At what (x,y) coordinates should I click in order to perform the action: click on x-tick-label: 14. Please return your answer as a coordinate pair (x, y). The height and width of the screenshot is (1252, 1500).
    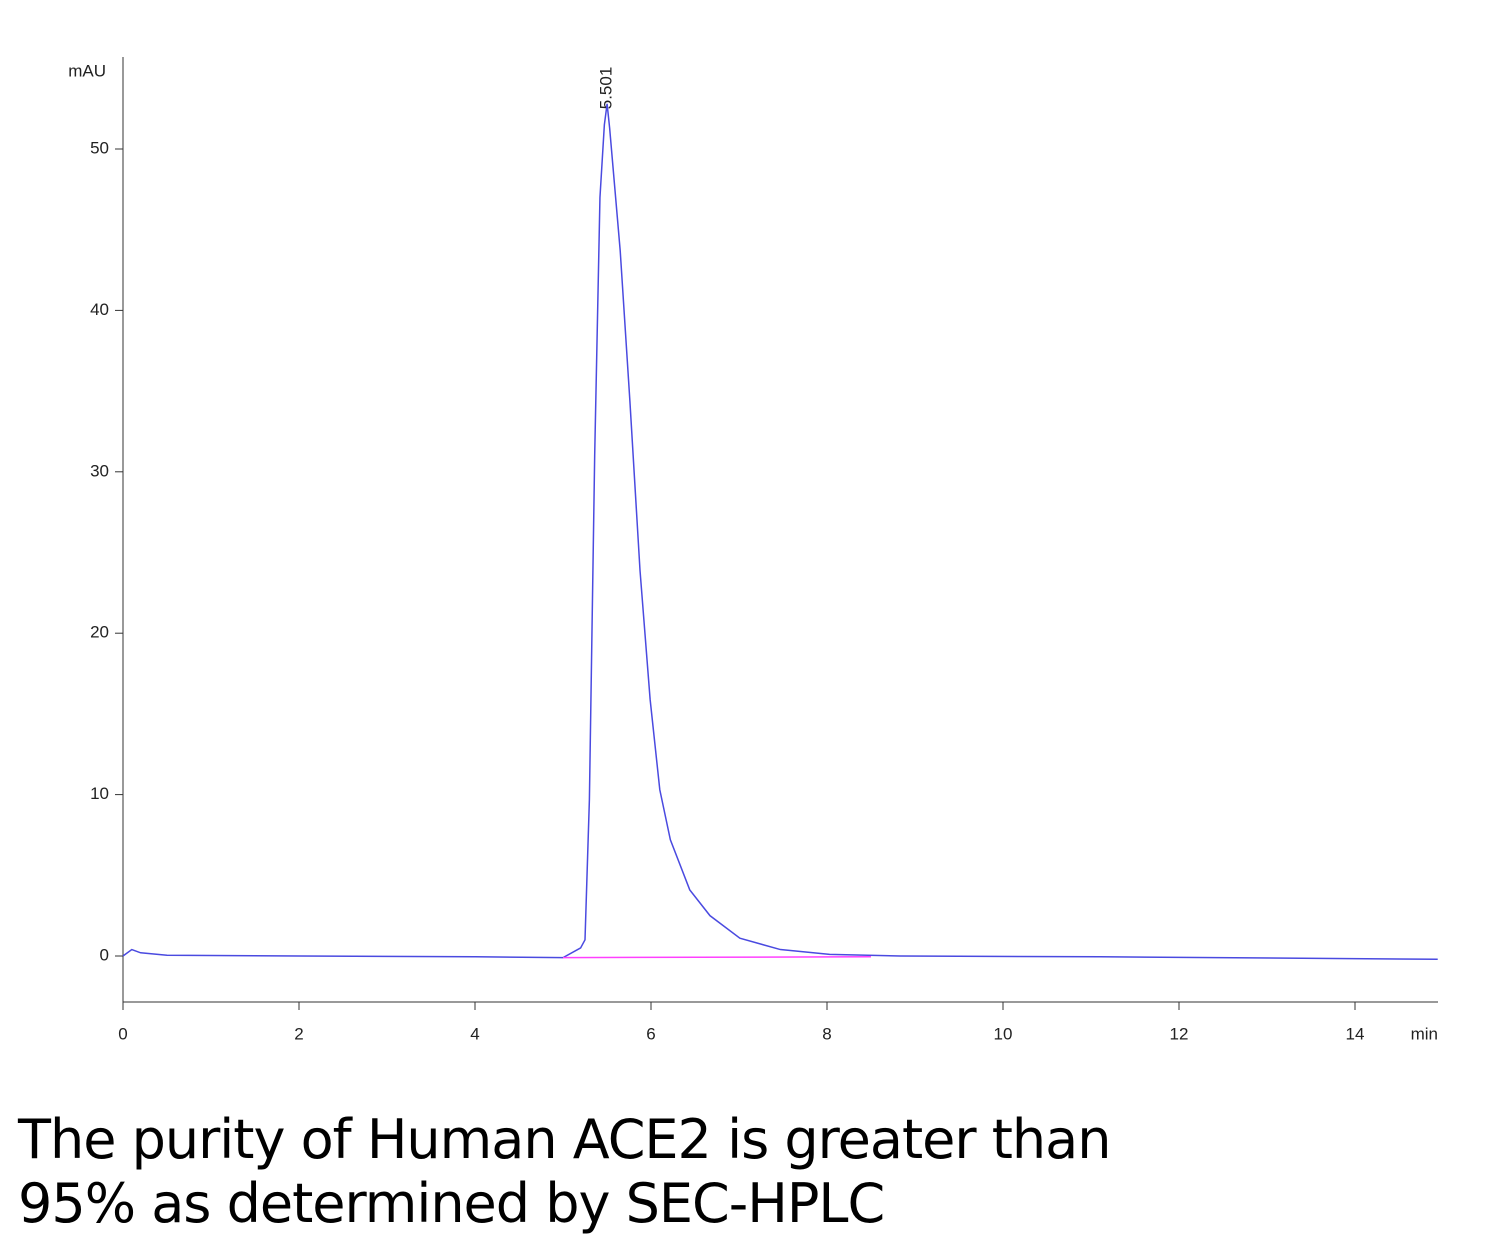
    Looking at the image, I should click on (1355, 1033).